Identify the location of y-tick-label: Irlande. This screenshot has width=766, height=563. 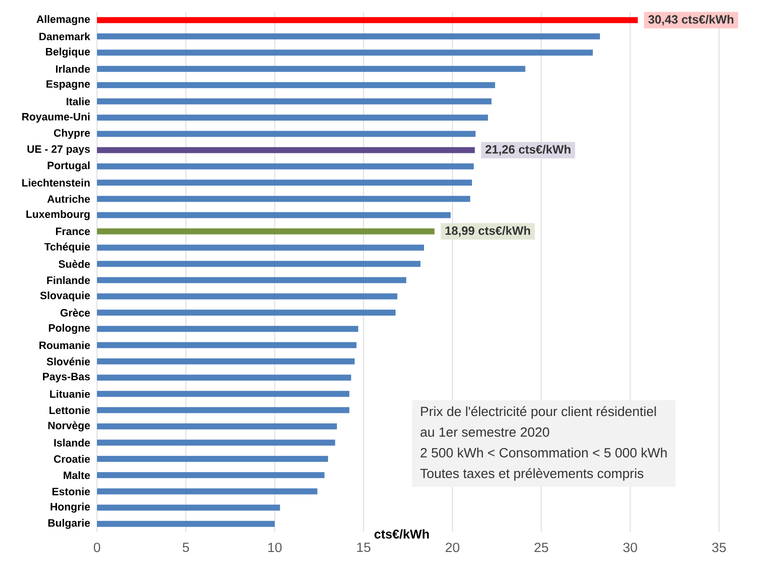
(73, 68).